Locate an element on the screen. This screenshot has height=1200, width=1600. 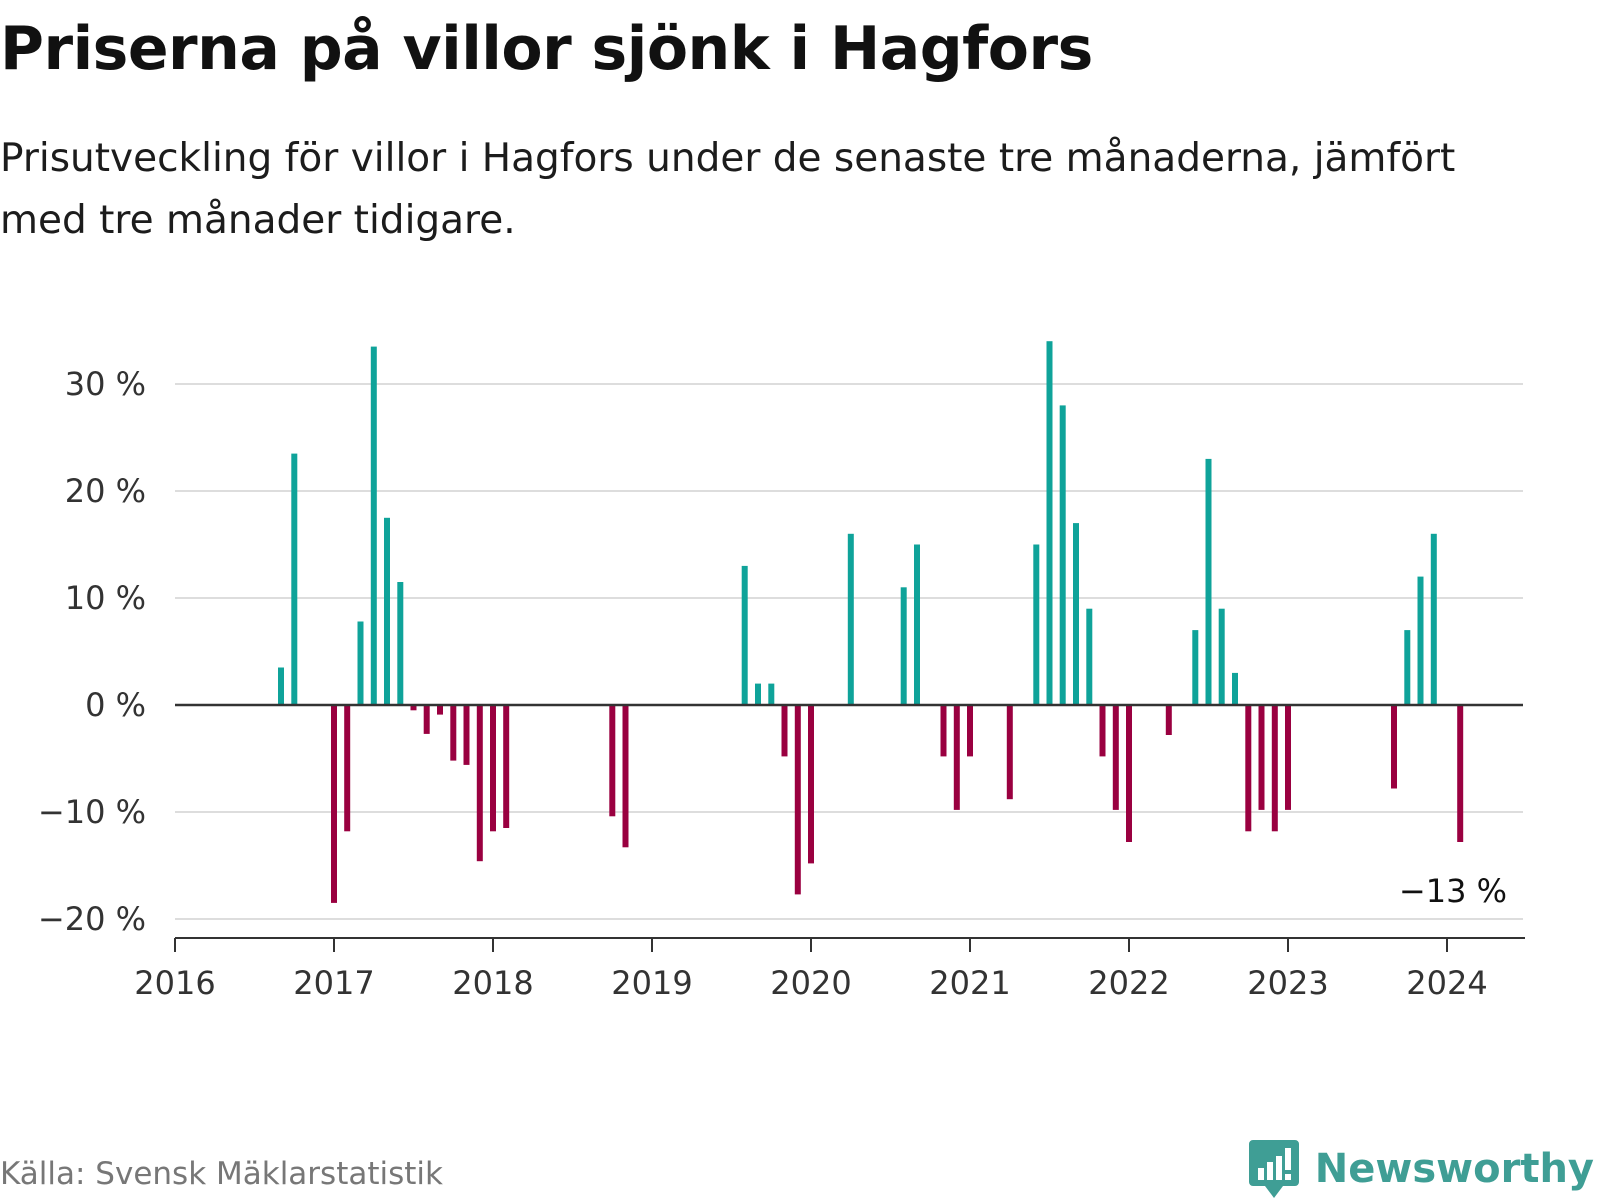
x-tick-label: 2024 is located at coordinates (1446, 983).